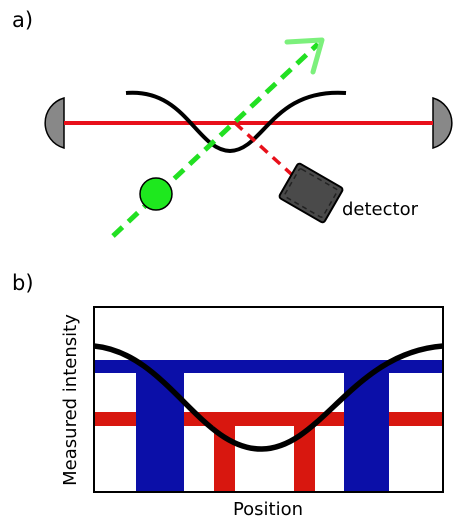 The image size is (459, 520). What do you see at coordinates (380, 209) in the screenshot?
I see `detector-label: detector` at bounding box center [380, 209].